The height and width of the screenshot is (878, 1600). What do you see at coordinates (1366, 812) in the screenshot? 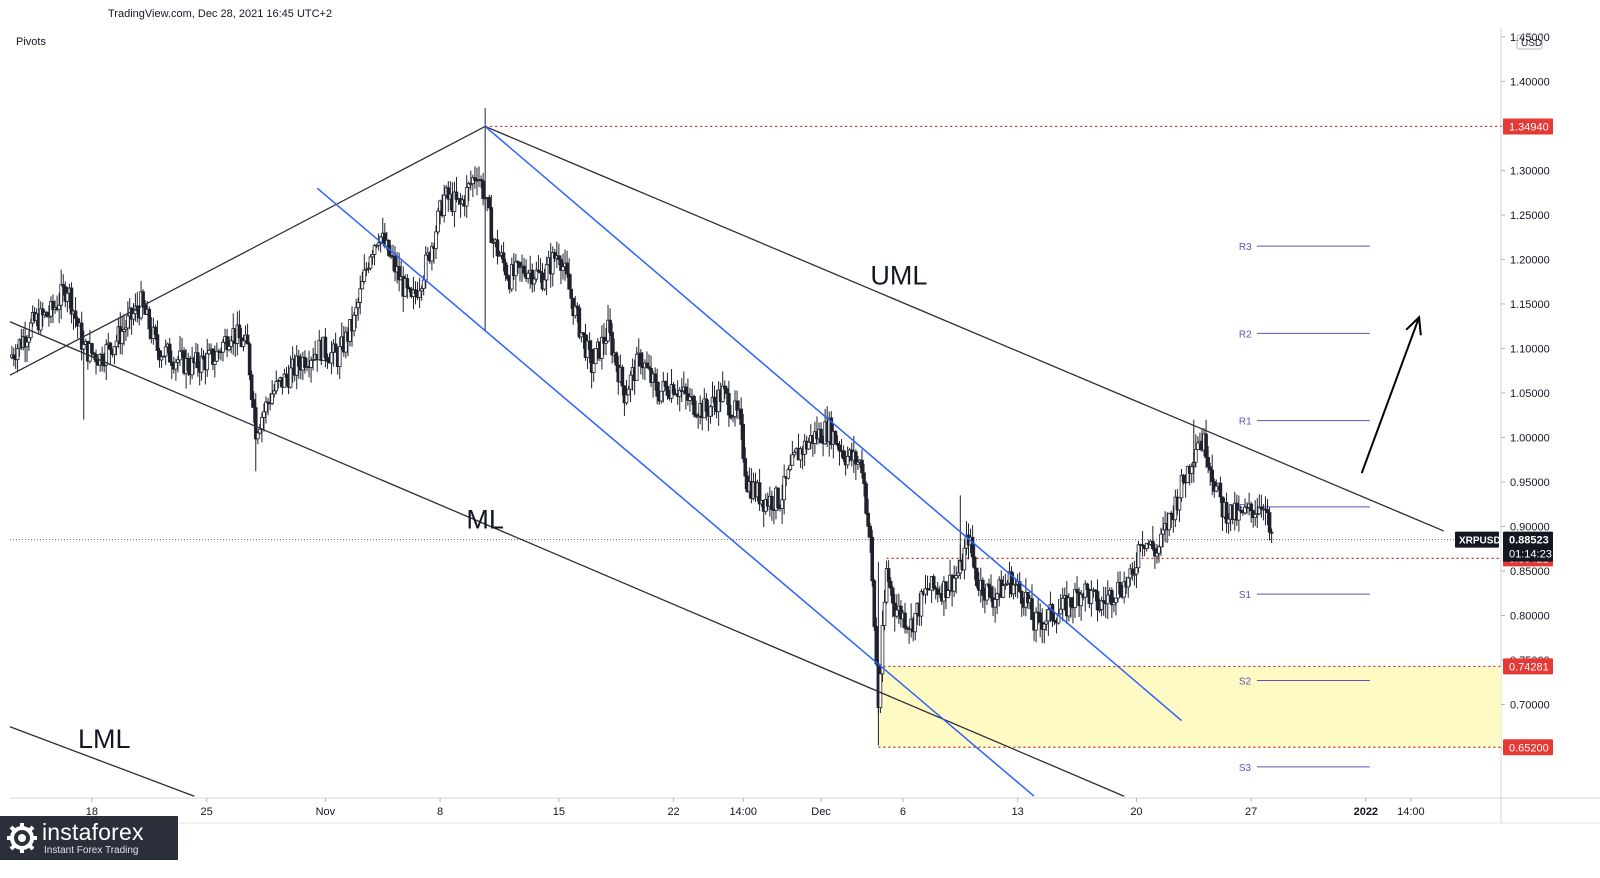
I see `time-tick-label: 2022` at bounding box center [1366, 812].